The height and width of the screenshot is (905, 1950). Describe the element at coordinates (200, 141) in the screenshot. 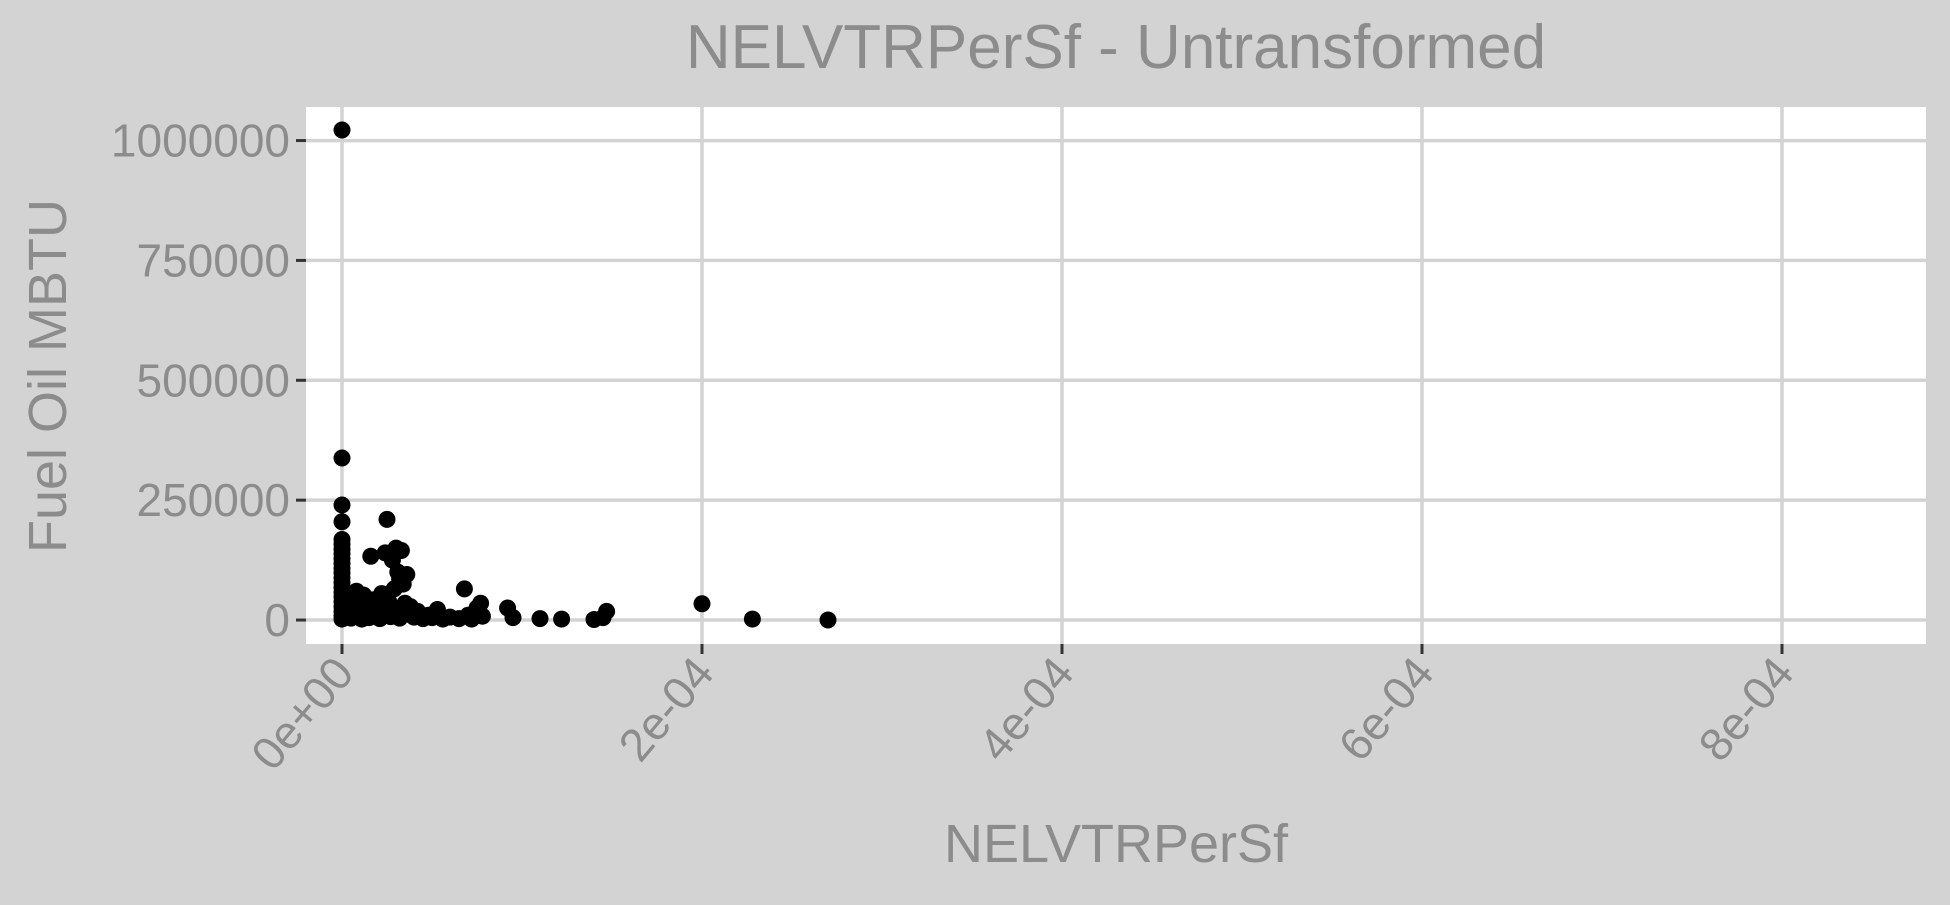

I see `y-tick-label: 1000000` at that location.